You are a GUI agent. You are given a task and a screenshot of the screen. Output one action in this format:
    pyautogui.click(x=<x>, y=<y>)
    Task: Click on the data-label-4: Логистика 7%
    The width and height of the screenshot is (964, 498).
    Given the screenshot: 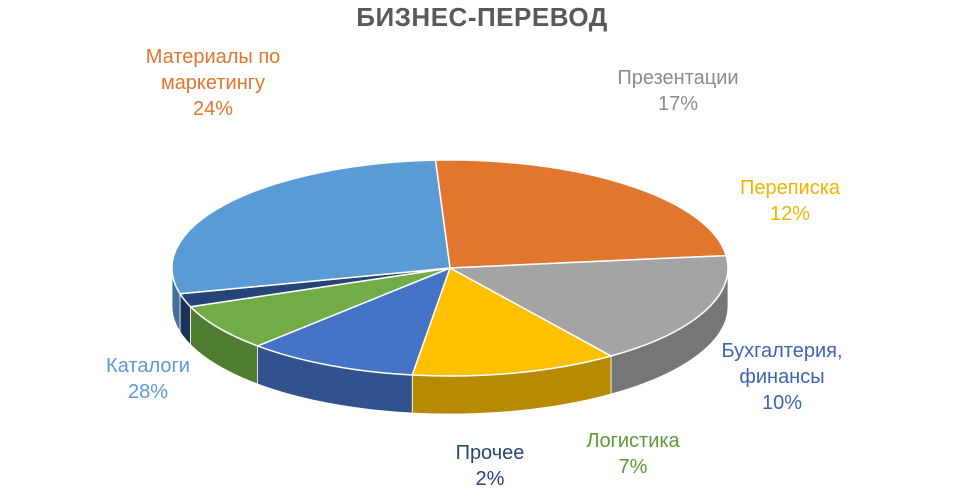 What is the action you would take?
    pyautogui.click(x=633, y=454)
    